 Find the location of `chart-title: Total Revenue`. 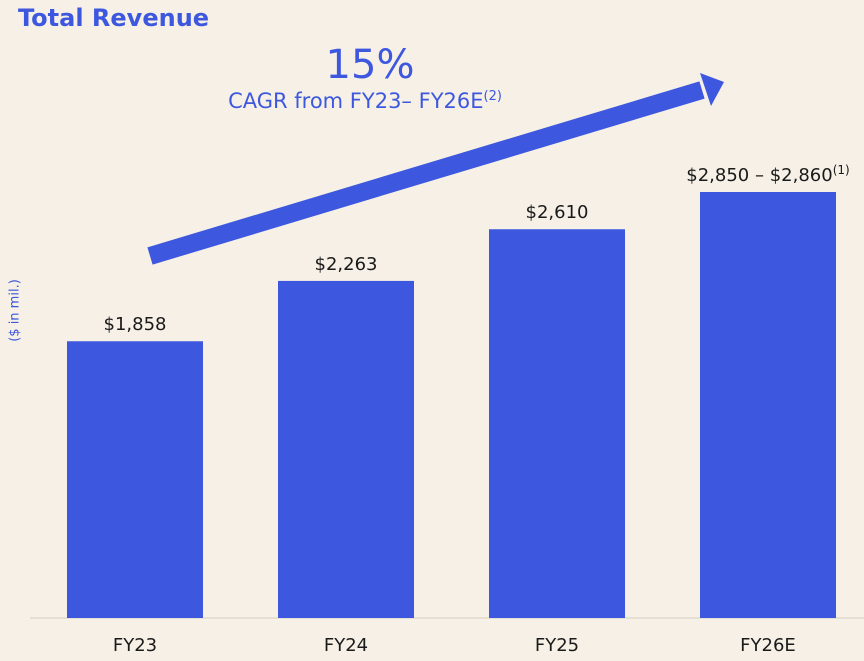

chart-title: Total Revenue is located at coordinates (114, 18).